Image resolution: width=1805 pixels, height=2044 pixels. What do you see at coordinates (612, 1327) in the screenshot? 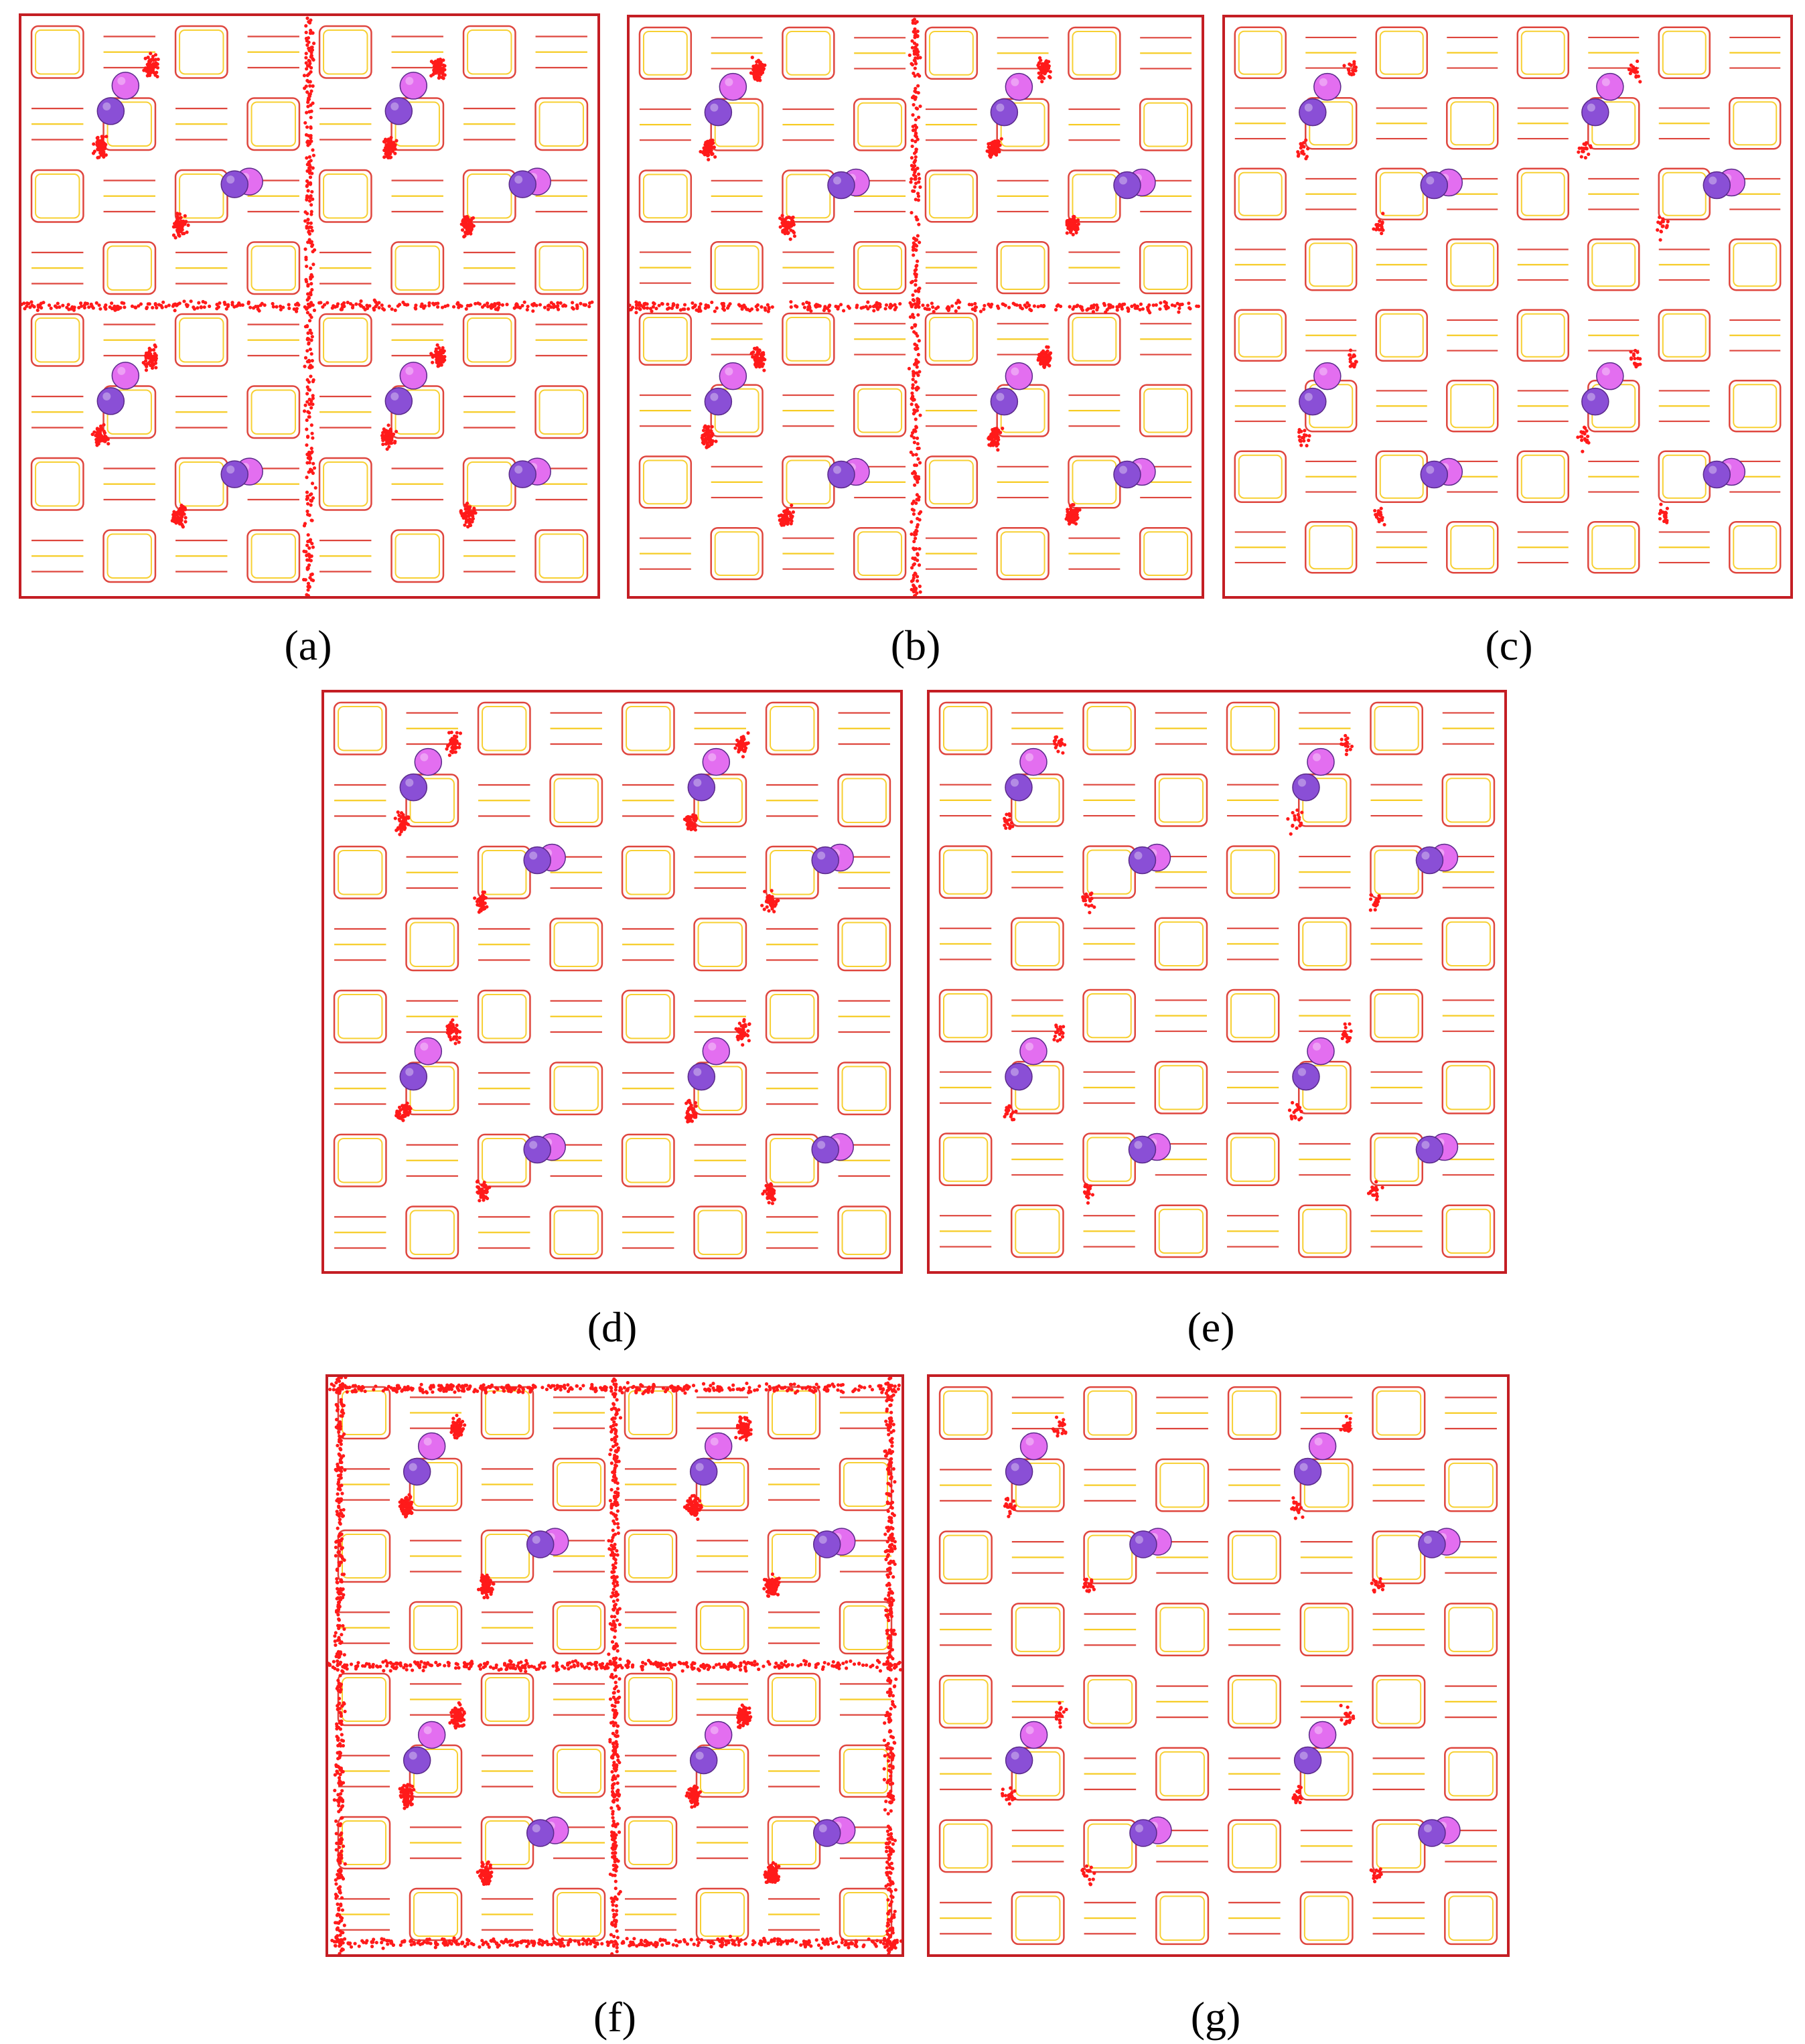
I see `caption-d: (d)` at bounding box center [612, 1327].